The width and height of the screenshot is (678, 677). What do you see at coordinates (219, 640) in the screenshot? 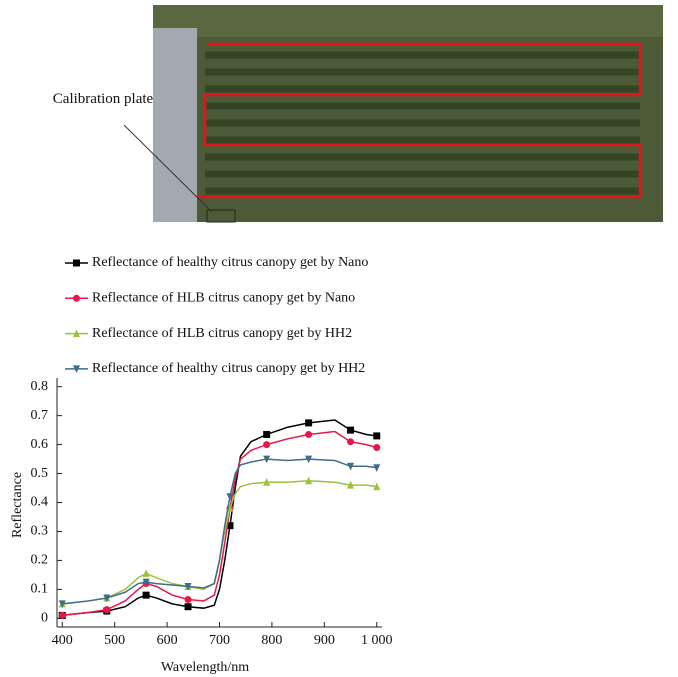
I see `x-tick-label: 700` at bounding box center [219, 640].